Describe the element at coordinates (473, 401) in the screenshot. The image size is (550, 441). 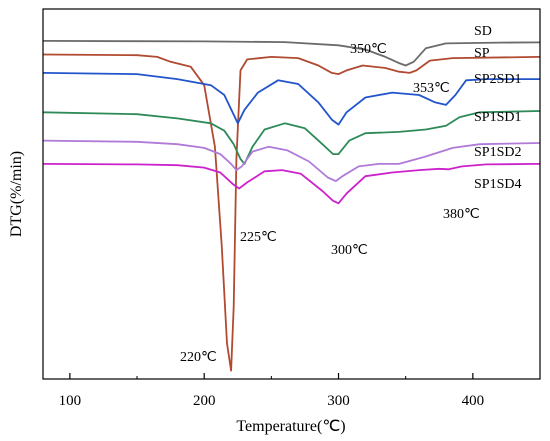
I see `x-tick-label: 400` at that location.